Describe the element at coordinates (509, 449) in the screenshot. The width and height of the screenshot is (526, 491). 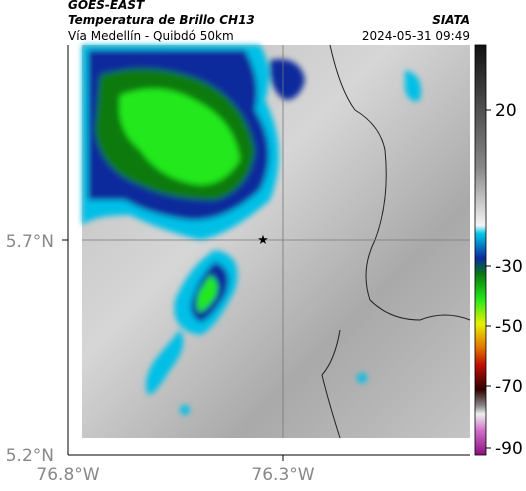
I see `colorbar-label: -90` at that location.